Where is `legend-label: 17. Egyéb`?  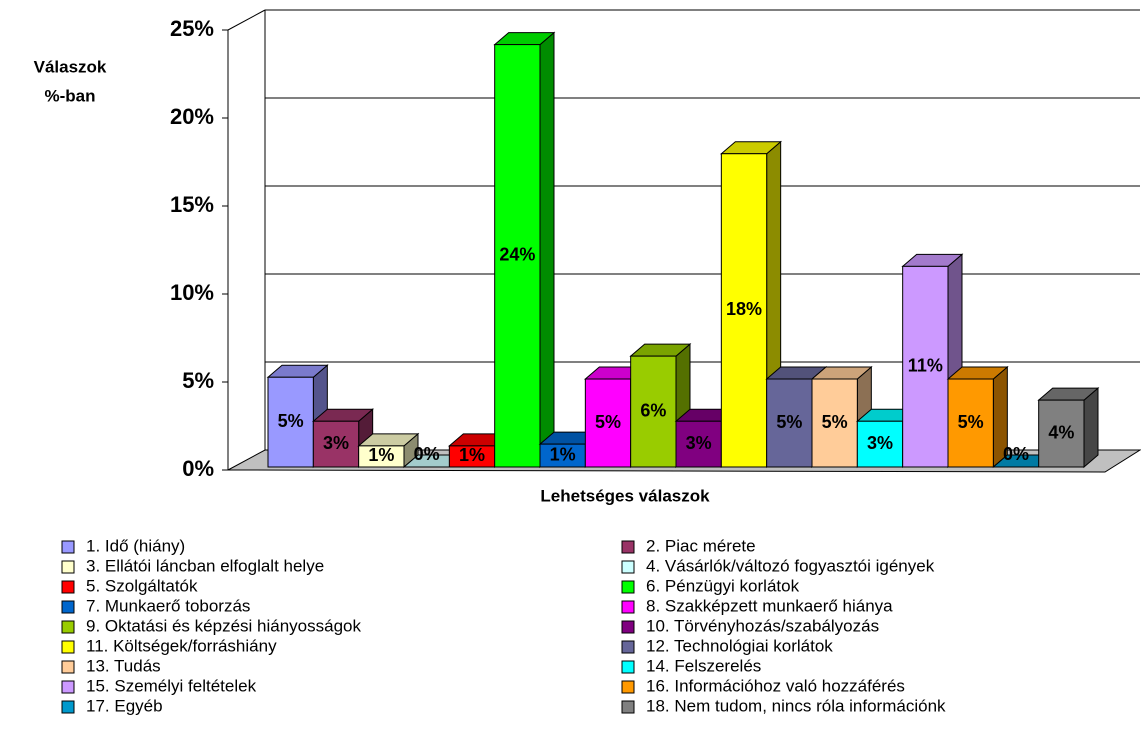
legend-label: 17. Egyéb is located at coordinates (124, 705).